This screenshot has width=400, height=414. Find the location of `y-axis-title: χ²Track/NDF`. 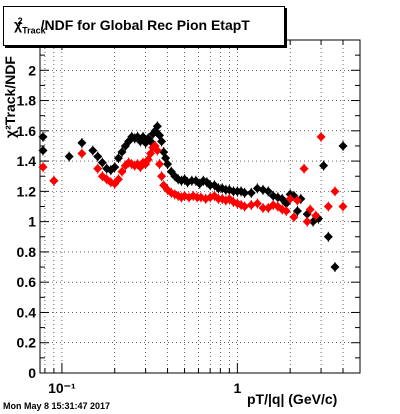

y-axis-title: χ²Track/NDF is located at coordinates (10, 97).